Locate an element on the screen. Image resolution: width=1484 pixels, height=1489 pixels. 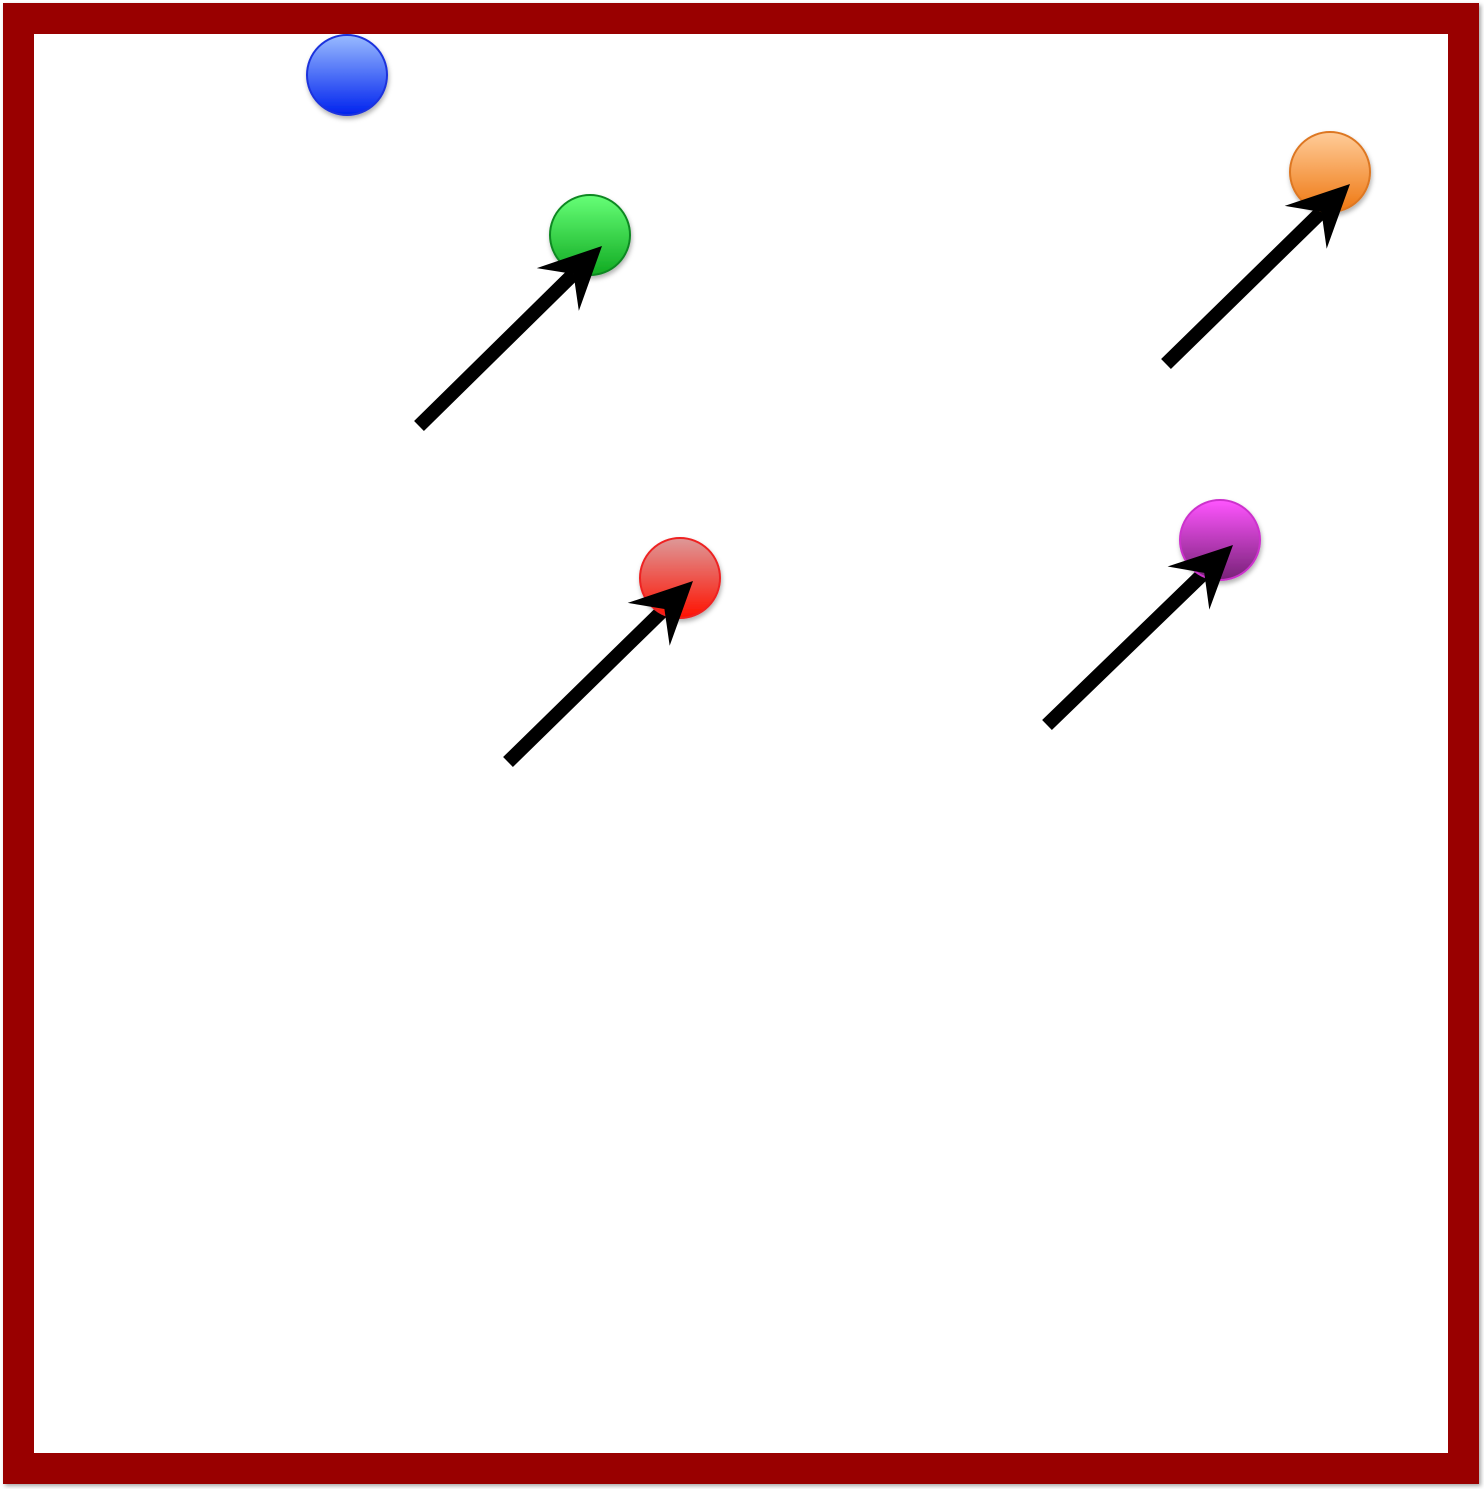
green-arrow-shaft is located at coordinates (496, 350).